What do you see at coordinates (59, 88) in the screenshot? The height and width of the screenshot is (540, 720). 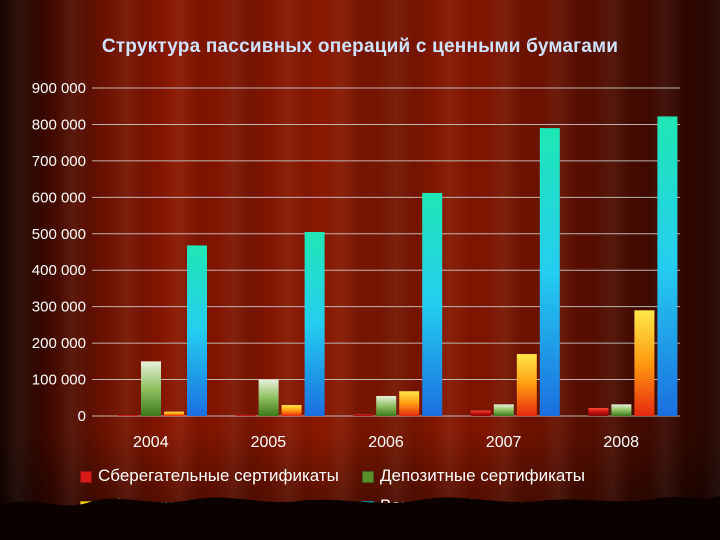 I see `y-tick-label: 900 000` at bounding box center [59, 88].